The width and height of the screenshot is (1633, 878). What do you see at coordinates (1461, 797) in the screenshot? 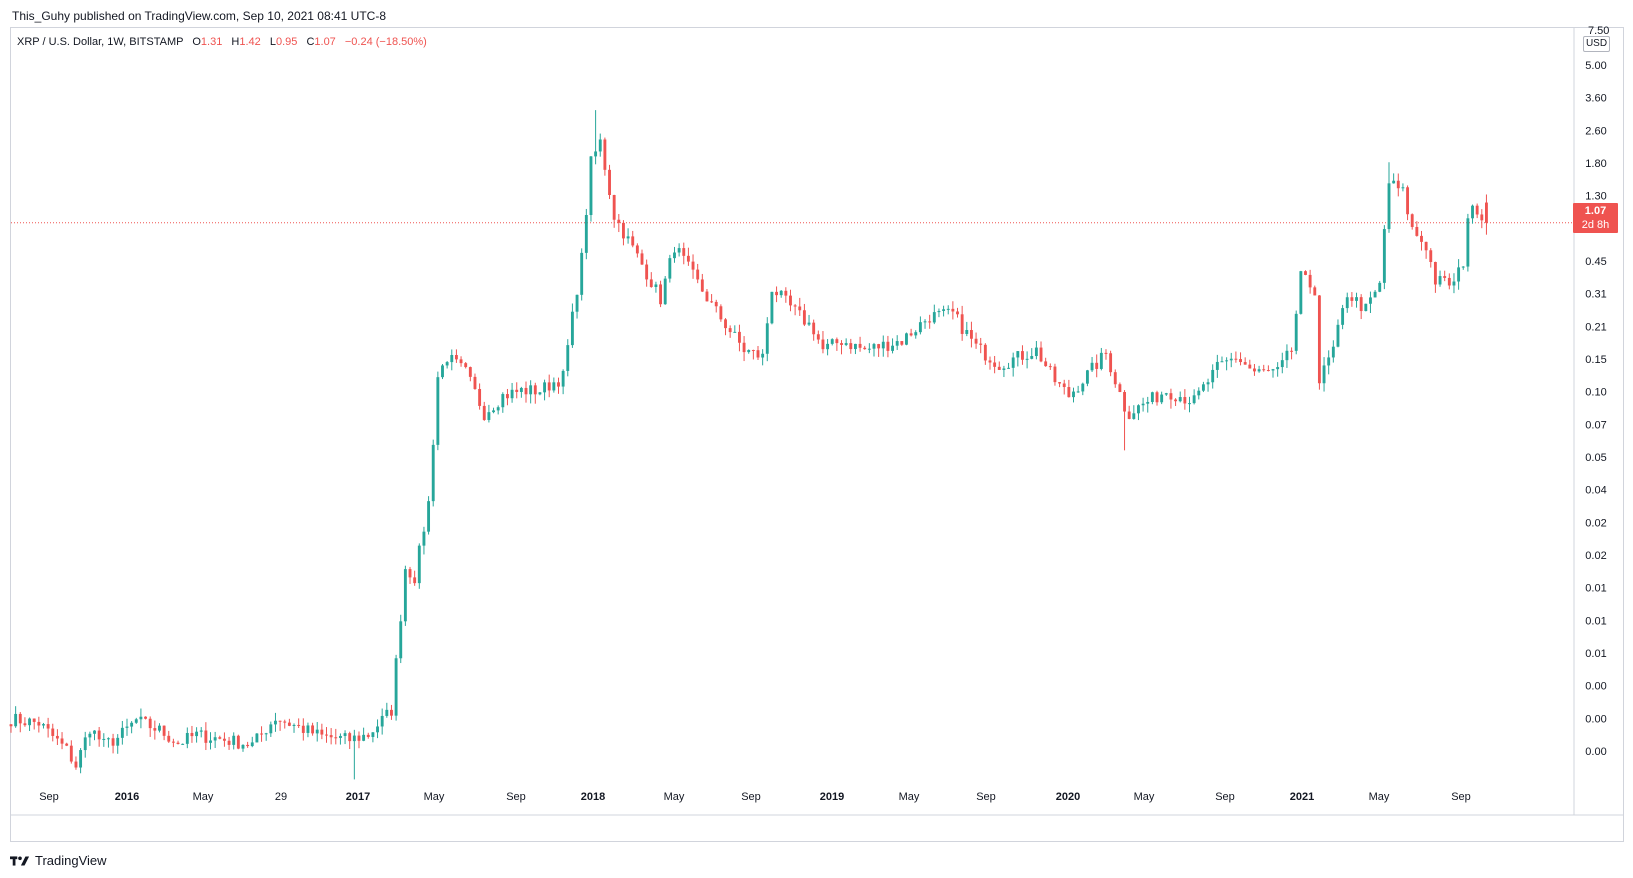
I see `time-tick-label: Sep` at bounding box center [1461, 797].